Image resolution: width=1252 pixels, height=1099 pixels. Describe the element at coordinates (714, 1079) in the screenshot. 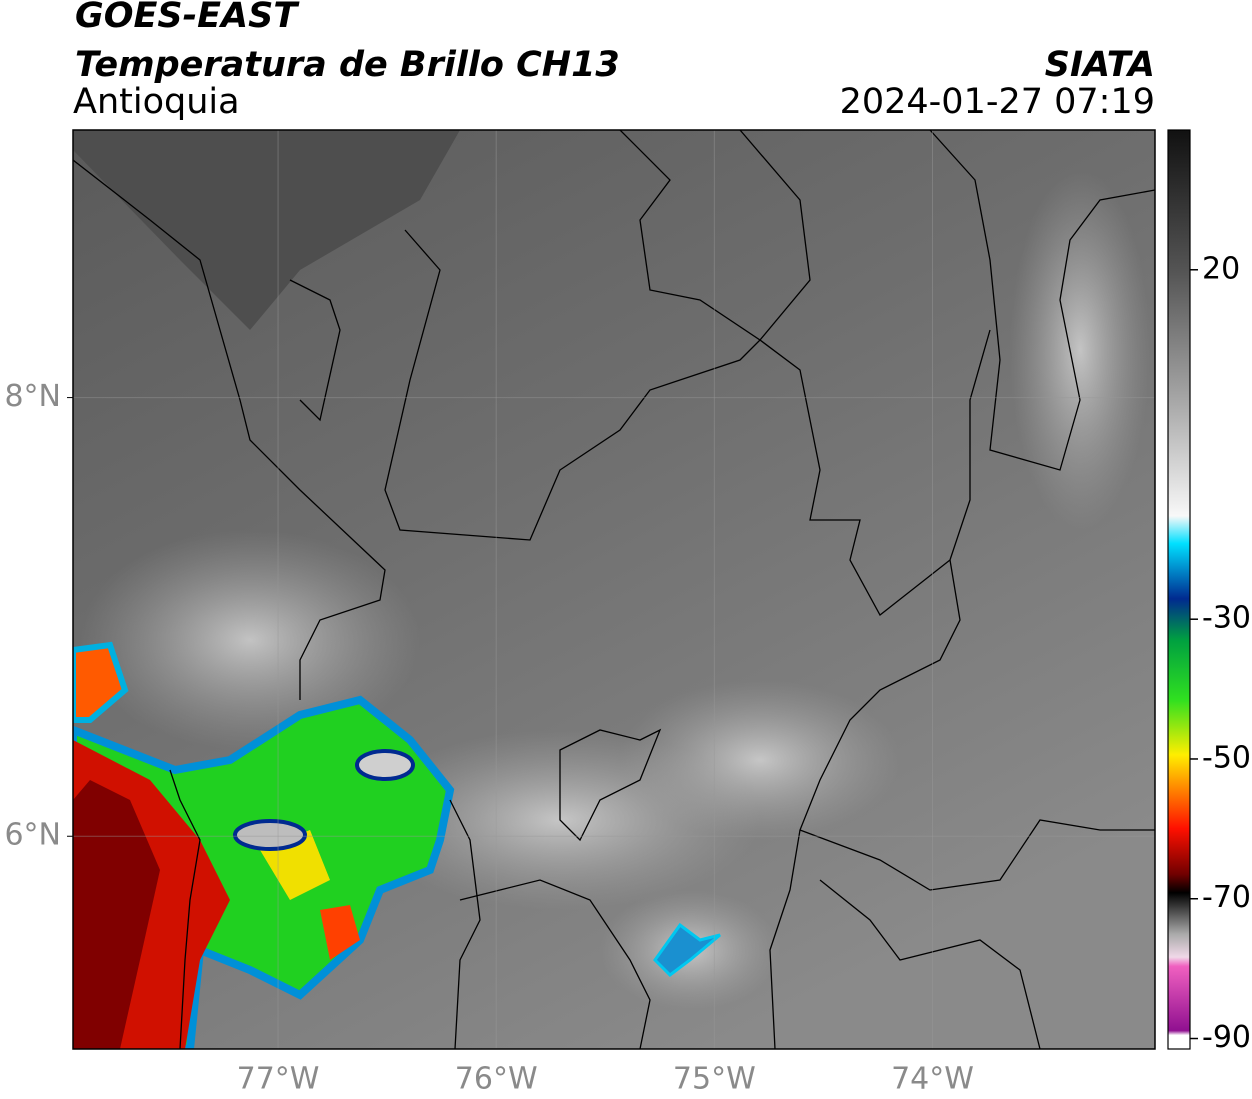

I see `x-tick-label: 75°W` at that location.